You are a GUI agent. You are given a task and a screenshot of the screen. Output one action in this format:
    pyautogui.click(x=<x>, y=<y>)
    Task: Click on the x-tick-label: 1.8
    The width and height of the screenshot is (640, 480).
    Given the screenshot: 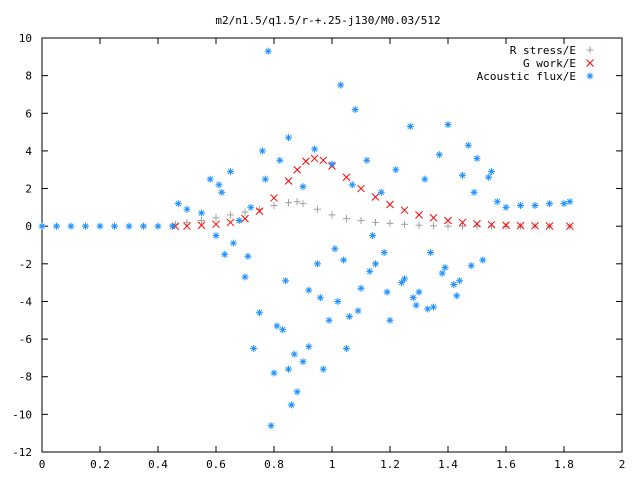 What is the action you would take?
    pyautogui.click(x=564, y=464)
    